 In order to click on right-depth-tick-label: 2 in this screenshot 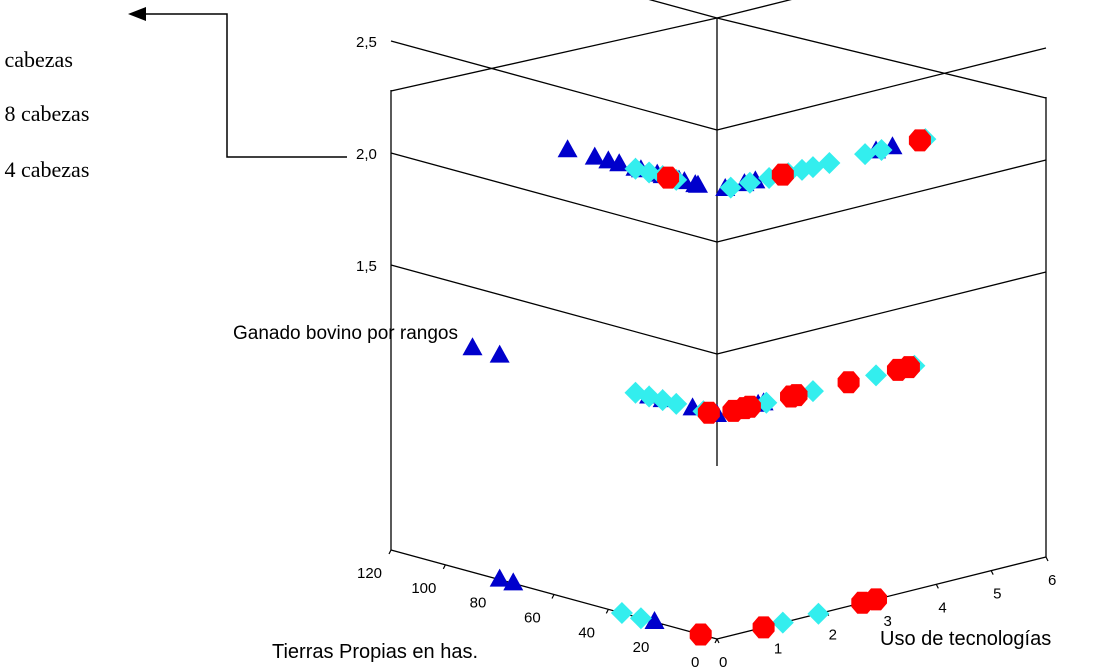, I will do `click(833, 635)`.